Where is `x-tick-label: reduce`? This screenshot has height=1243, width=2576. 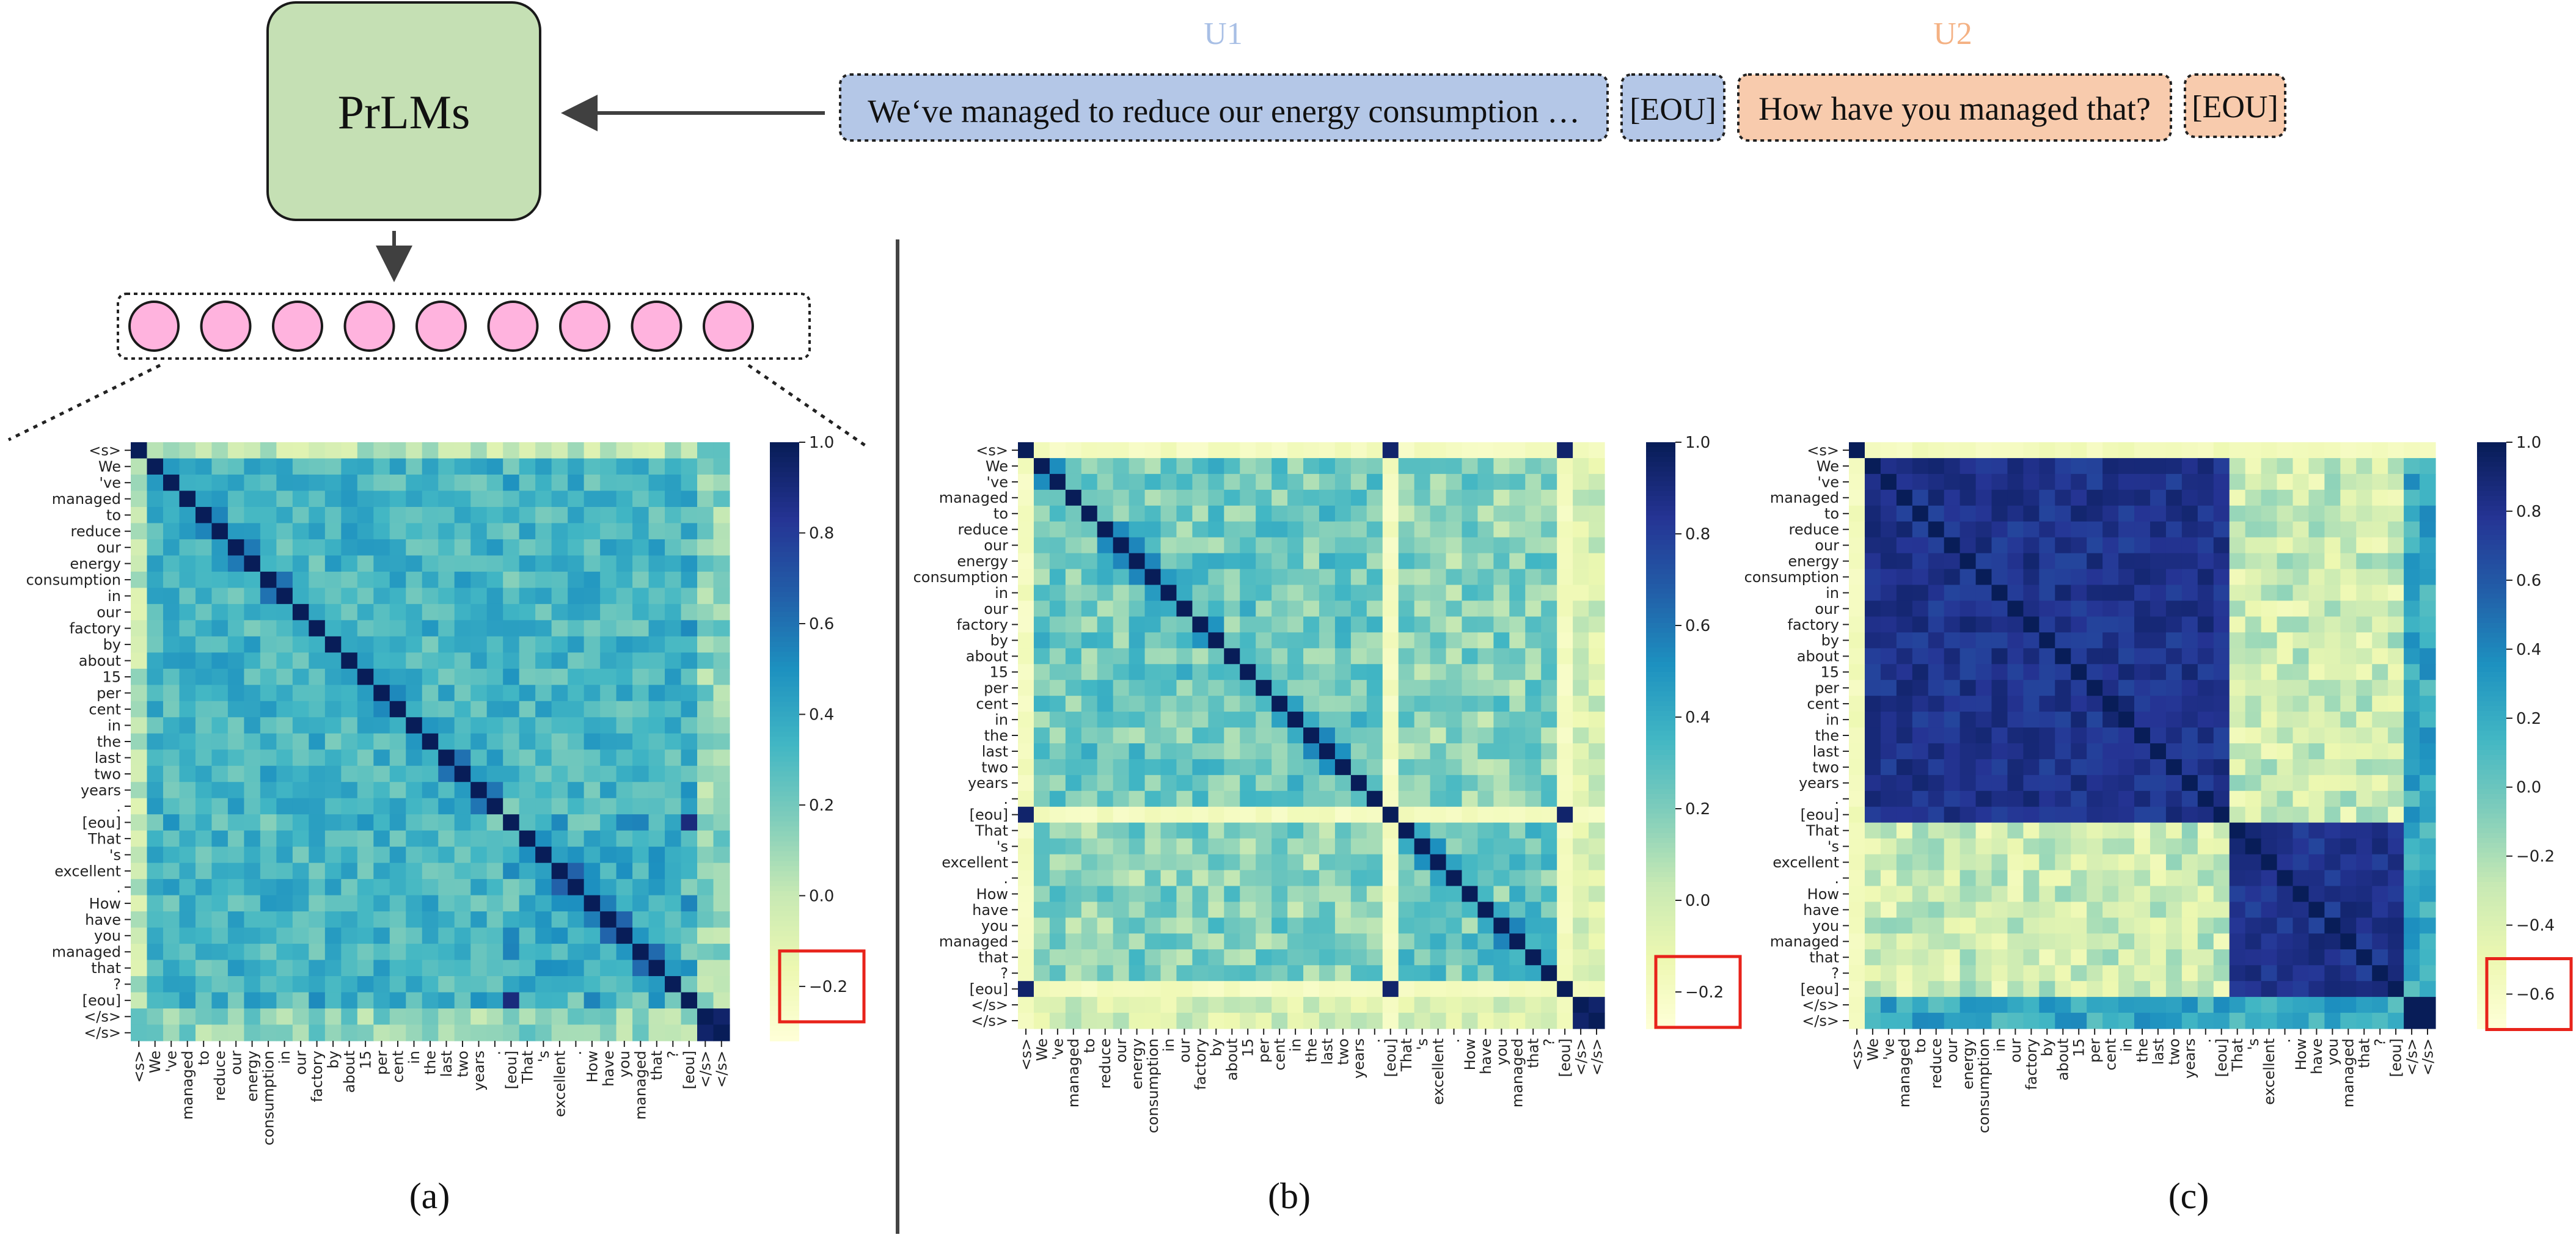 x-tick-label: reduce is located at coordinates (1936, 1063).